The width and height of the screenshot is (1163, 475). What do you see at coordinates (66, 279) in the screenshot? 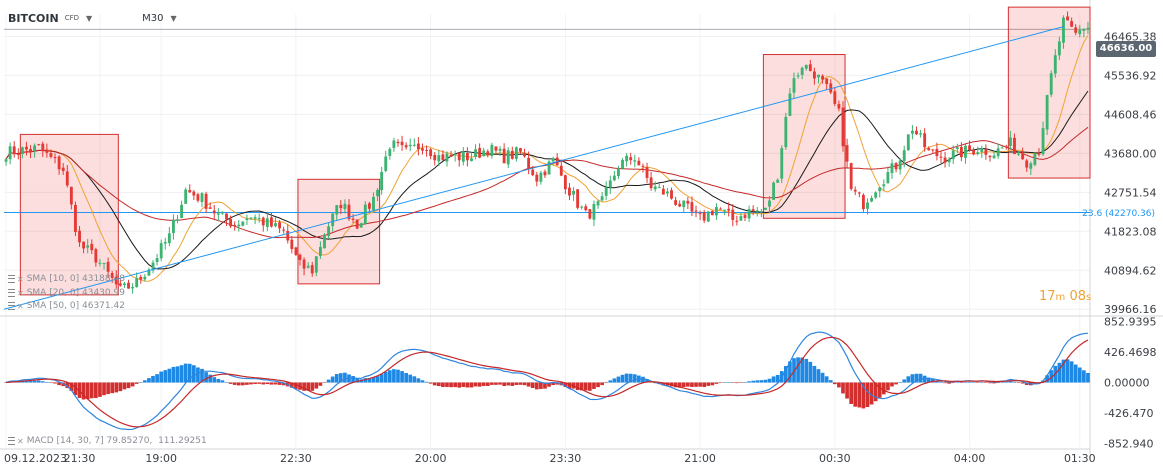
I see `sma-10-legend: ✕ SMA [10, 0] 43188.48` at bounding box center [66, 279].